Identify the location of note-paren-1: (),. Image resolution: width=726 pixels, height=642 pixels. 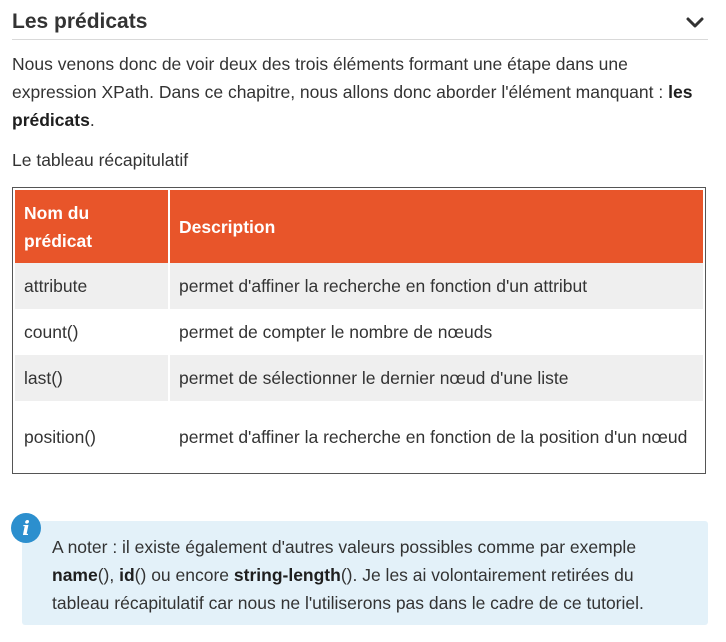
(108, 575).